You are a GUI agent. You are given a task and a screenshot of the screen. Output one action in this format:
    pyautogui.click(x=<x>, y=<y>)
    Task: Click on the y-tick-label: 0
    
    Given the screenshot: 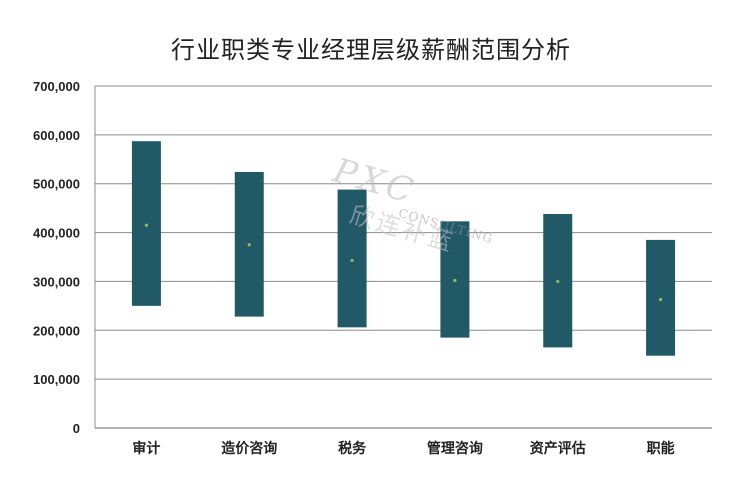 What is the action you would take?
    pyautogui.click(x=76, y=428)
    